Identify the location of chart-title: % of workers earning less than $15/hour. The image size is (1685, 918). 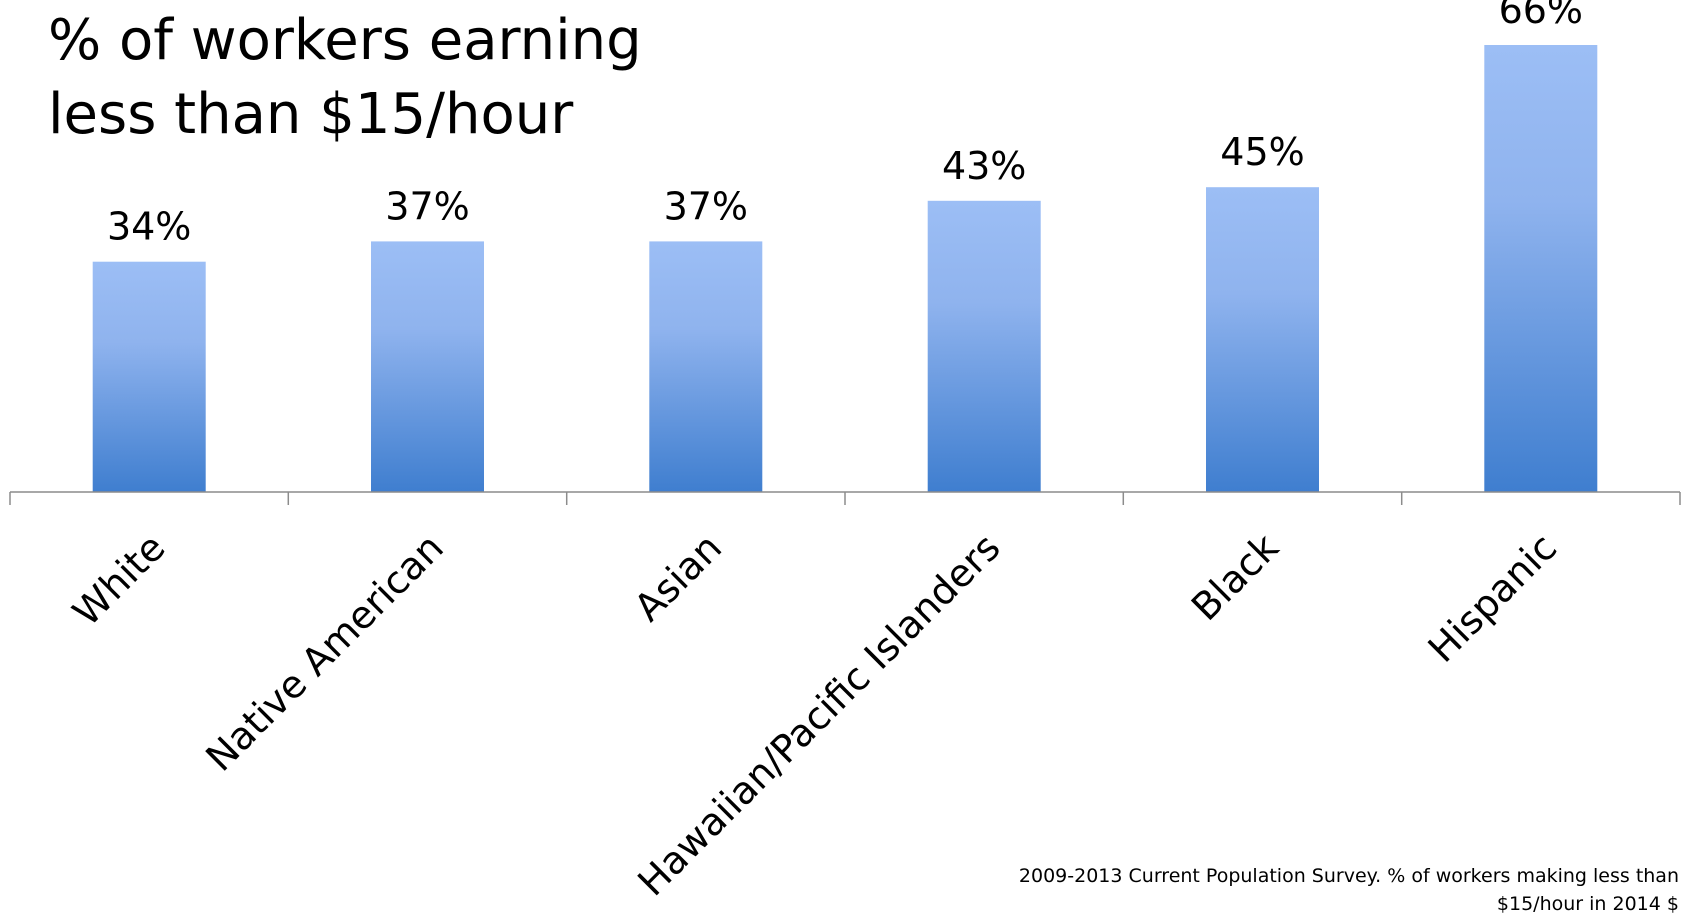
(345, 77).